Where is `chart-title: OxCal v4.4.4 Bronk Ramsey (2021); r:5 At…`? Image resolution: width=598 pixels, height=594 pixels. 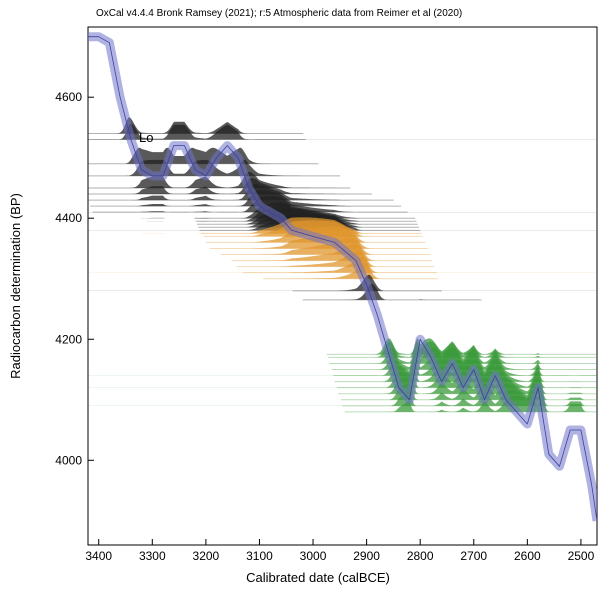
chart-title: OxCal v4.4.4 Bronk Ramsey (2021); r:5 At… is located at coordinates (279, 13).